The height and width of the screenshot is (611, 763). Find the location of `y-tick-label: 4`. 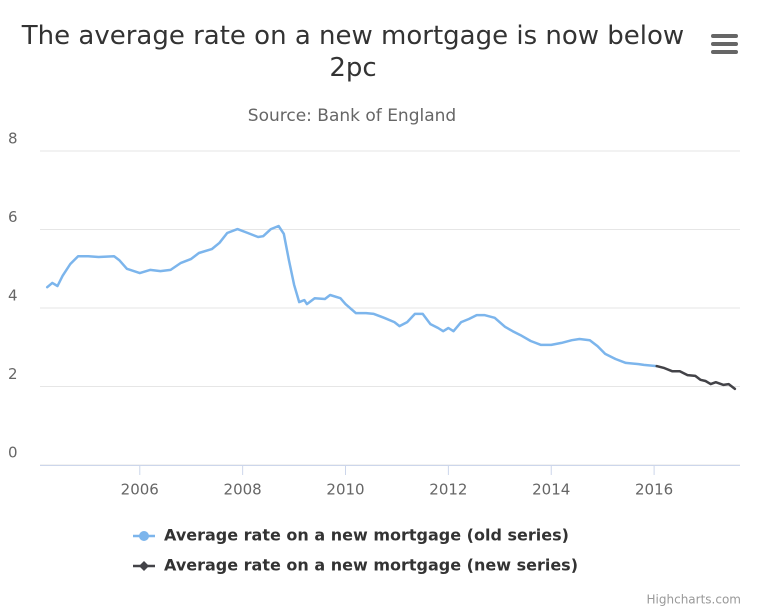

y-tick-label: 4 is located at coordinates (13, 296).